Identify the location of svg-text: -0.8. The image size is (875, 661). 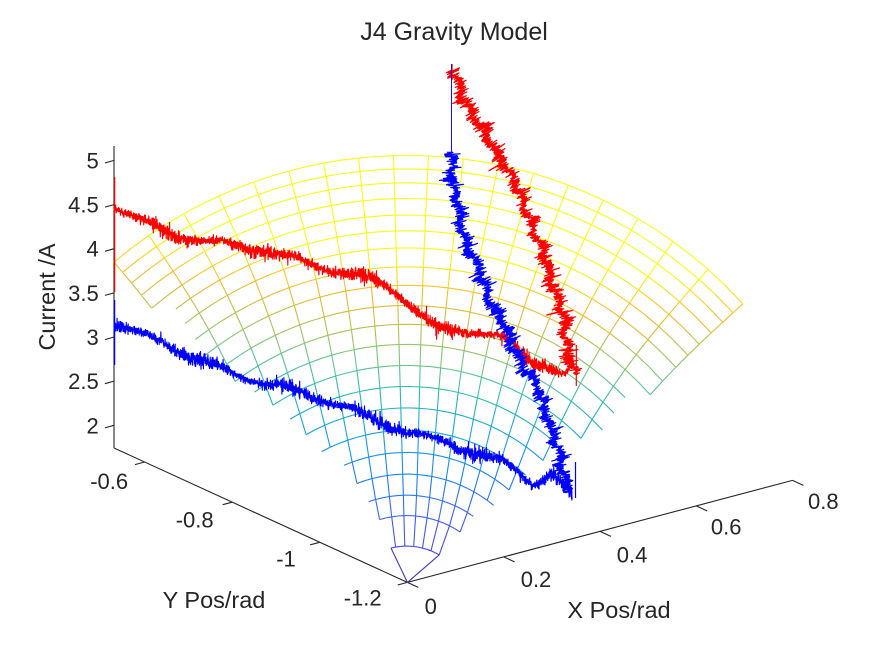
(195, 520).